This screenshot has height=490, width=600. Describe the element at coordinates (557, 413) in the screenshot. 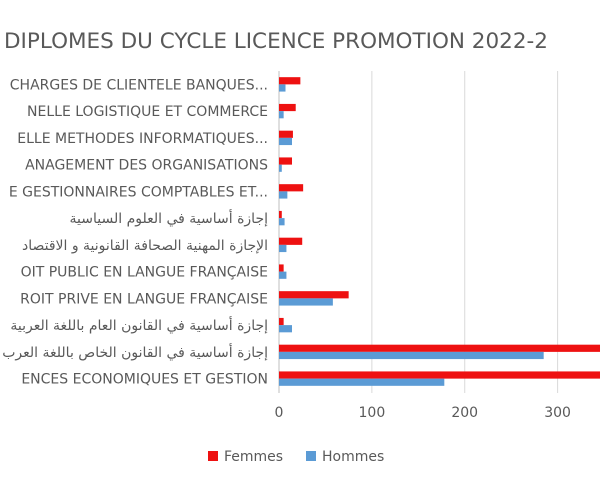

I see `x-tick-label: 300` at that location.